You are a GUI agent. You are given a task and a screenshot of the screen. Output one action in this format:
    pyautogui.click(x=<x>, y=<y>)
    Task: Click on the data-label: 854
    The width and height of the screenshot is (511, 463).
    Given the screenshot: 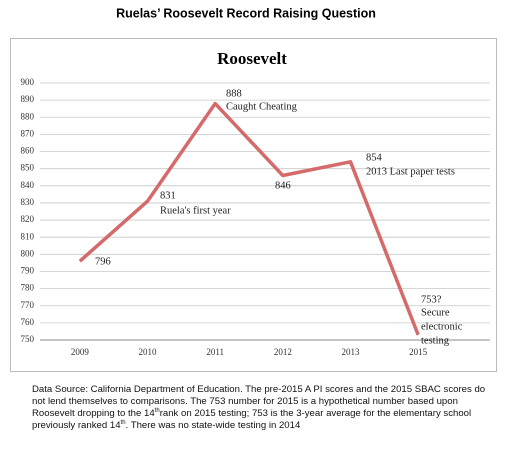 What is the action you would take?
    pyautogui.click(x=374, y=157)
    